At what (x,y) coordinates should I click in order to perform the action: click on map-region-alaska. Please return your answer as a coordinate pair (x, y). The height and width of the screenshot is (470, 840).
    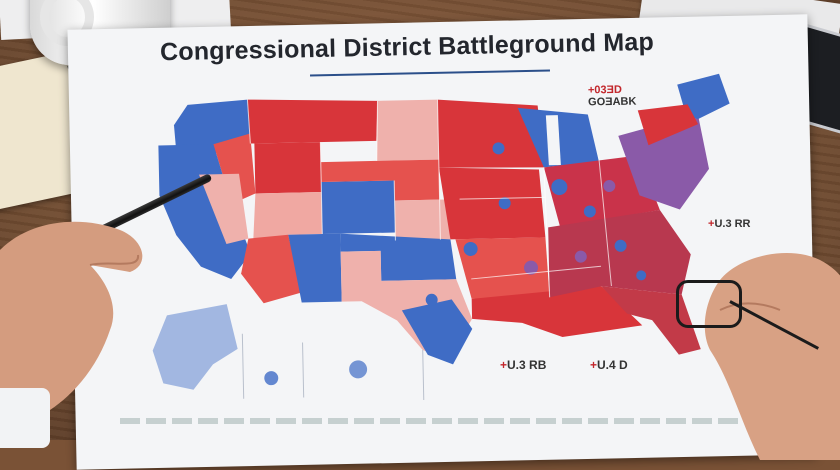
    Looking at the image, I should click on (195, 347).